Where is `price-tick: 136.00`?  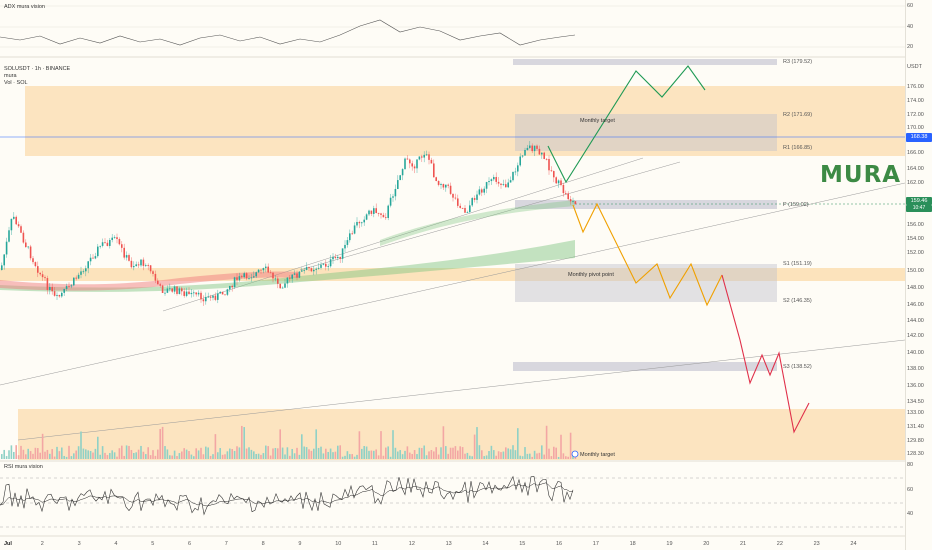
price-tick: 136.00 is located at coordinates (915, 386).